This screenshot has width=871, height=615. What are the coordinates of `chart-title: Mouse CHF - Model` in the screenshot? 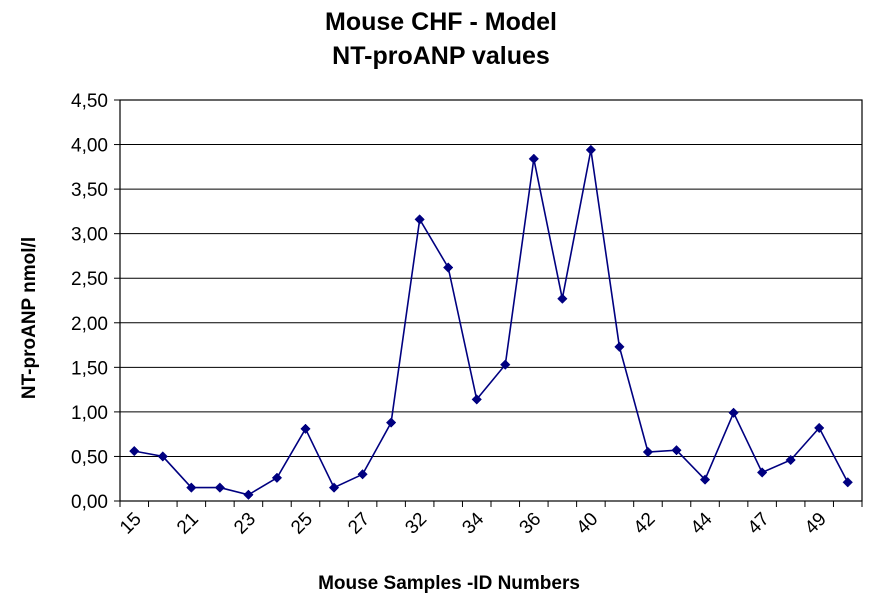 It's located at (441, 22).